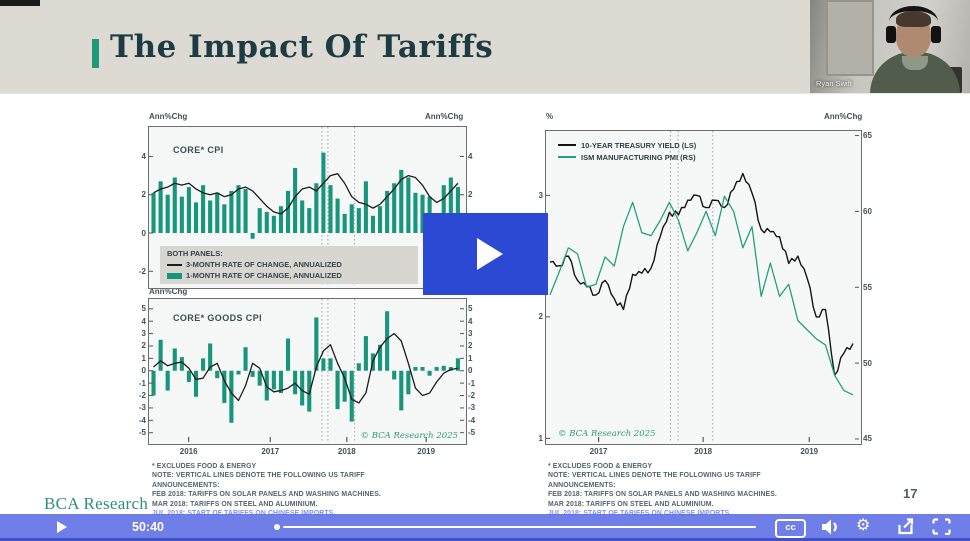 The width and height of the screenshot is (970, 541). I want to click on legend-item: 1-MONTH RATE OF CHANGE, ANNUALIZED, so click(289, 275).